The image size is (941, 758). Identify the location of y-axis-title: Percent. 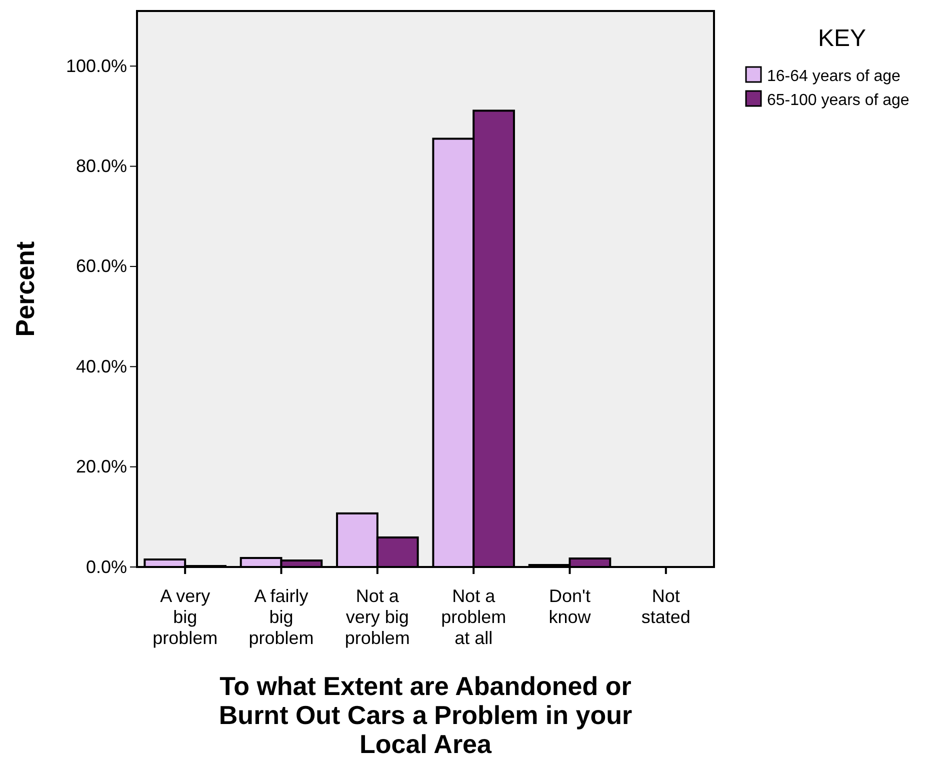
(25, 288).